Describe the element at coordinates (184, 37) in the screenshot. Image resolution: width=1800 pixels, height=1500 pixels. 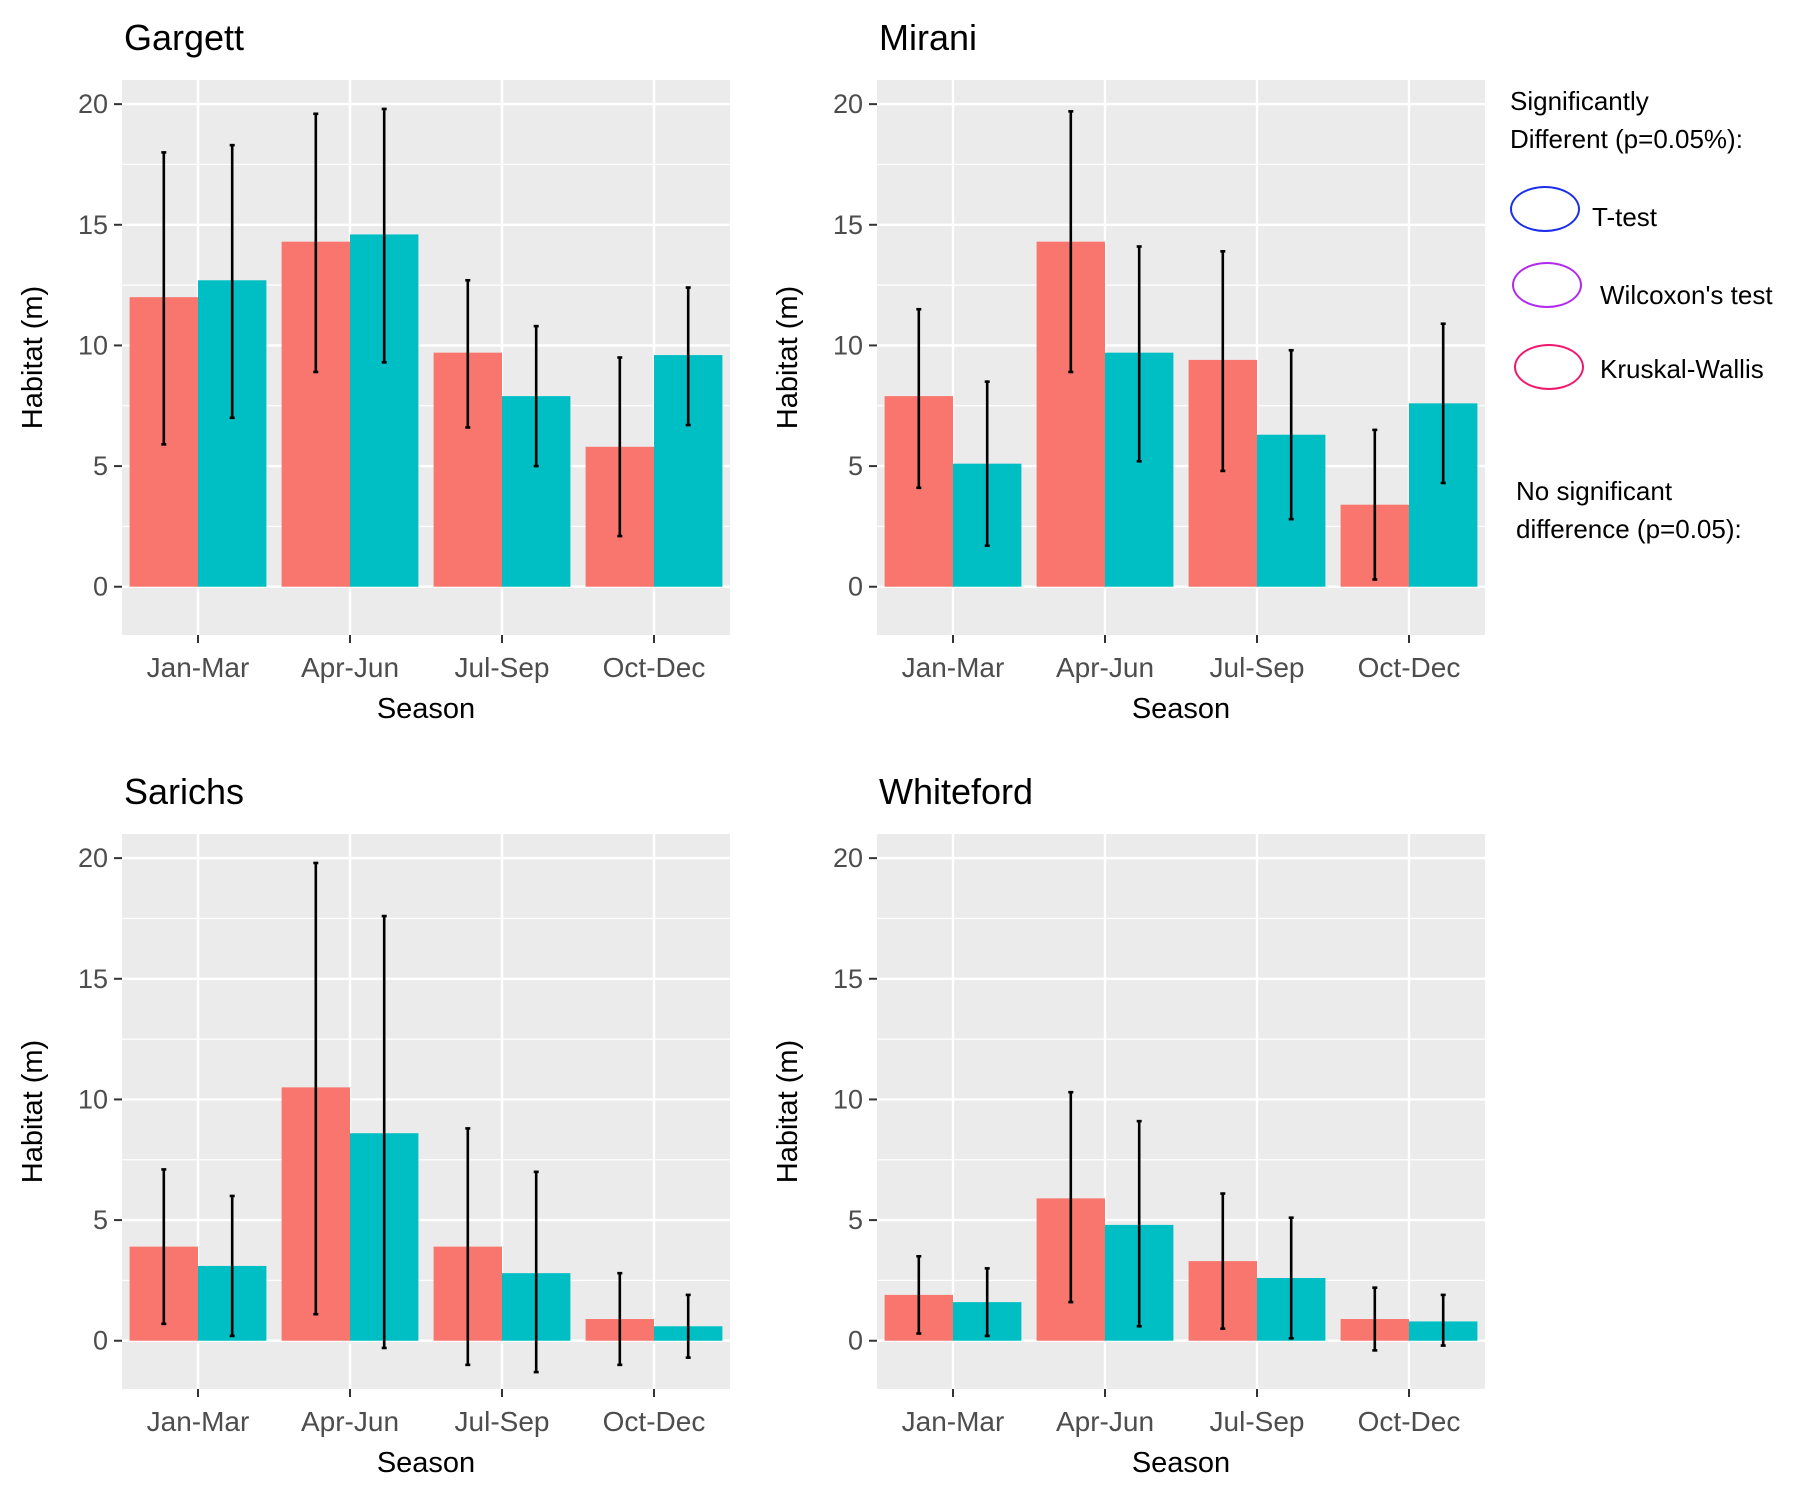
I see `panel-title: Gargett` at that location.